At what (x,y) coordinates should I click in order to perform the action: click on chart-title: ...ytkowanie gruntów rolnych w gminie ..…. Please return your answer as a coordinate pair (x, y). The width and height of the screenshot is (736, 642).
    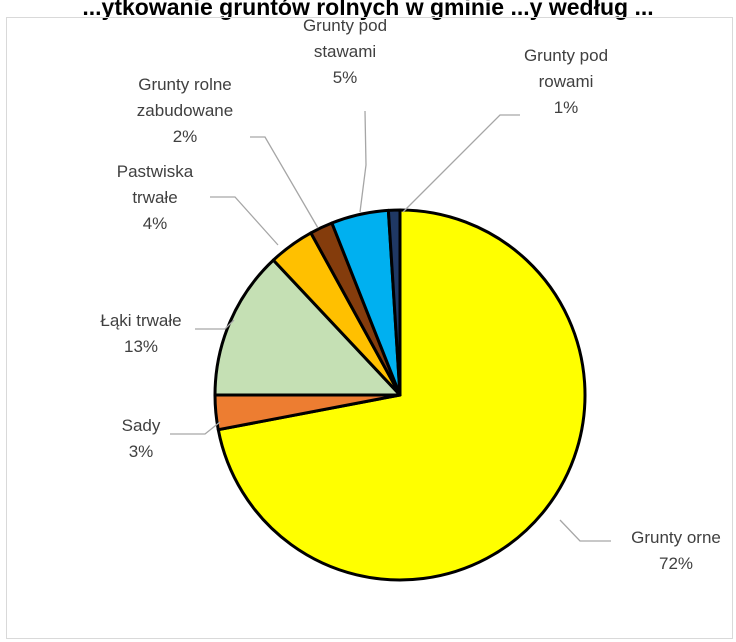
    Looking at the image, I should click on (368, 10).